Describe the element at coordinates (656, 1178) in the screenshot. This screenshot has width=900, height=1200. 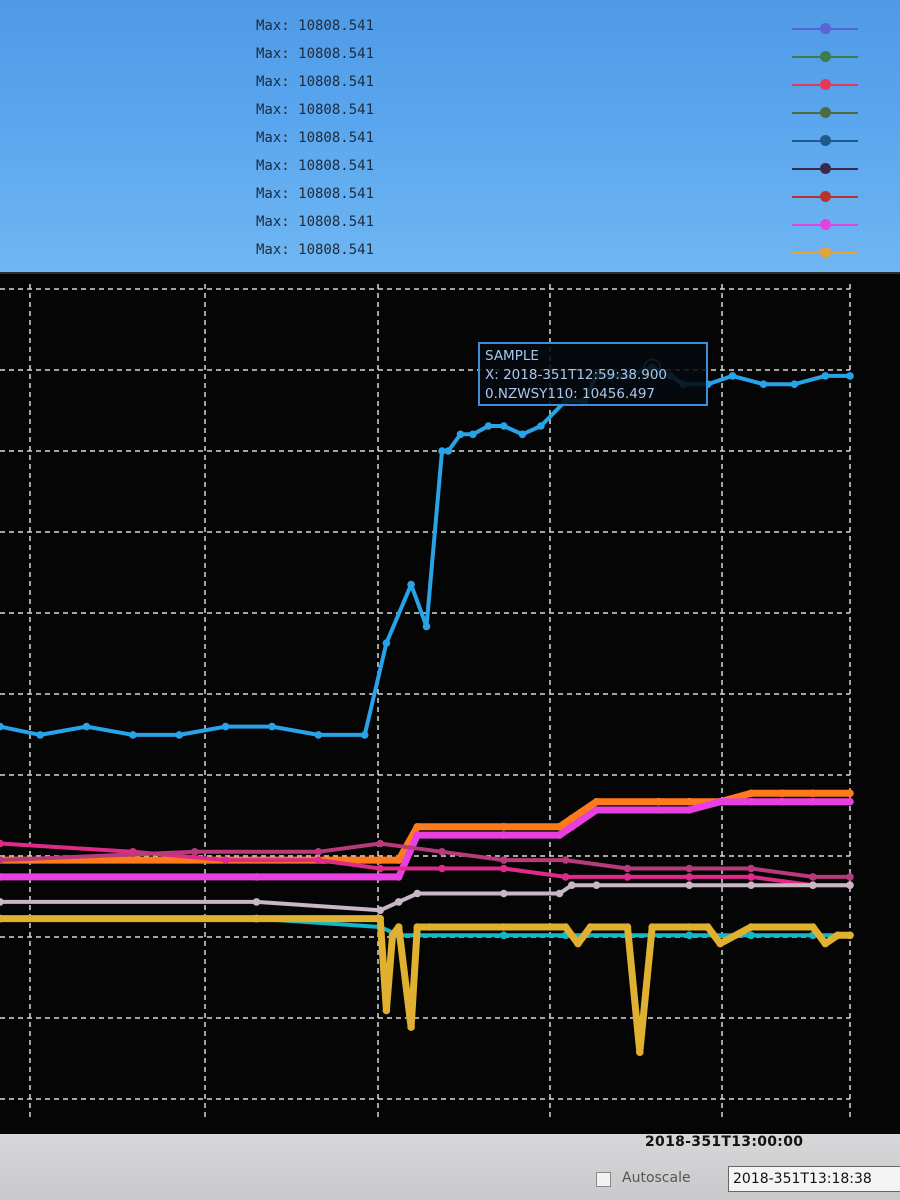
I see `autoscale-label: Autoscale` at that location.